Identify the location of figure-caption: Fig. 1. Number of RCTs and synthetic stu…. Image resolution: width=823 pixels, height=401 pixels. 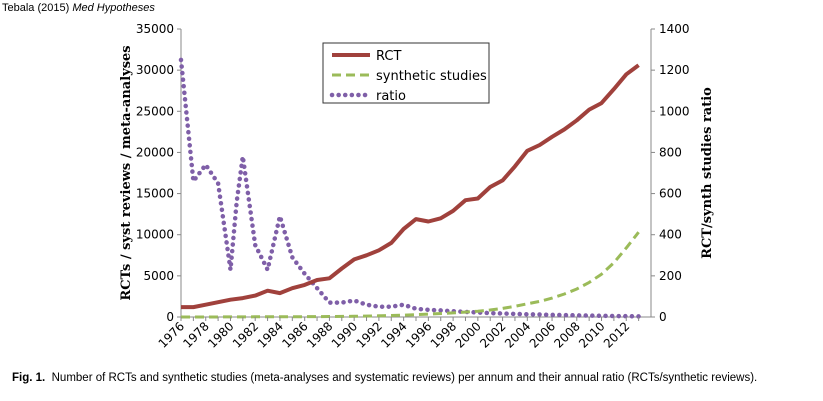
(414, 378).